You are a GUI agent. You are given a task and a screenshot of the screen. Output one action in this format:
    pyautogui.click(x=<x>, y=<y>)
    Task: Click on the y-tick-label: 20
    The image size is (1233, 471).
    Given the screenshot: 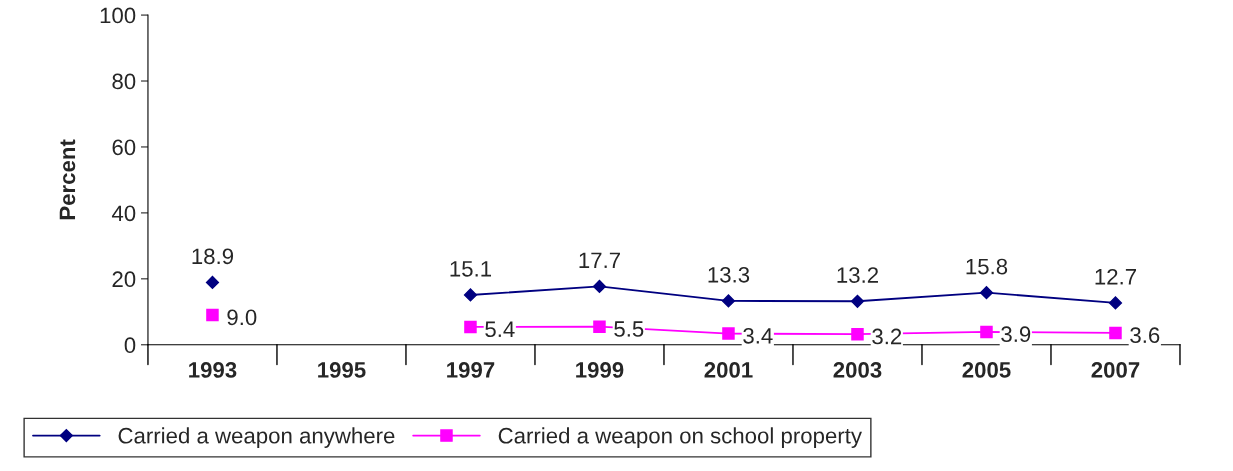 What is the action you would take?
    pyautogui.click(x=124, y=279)
    